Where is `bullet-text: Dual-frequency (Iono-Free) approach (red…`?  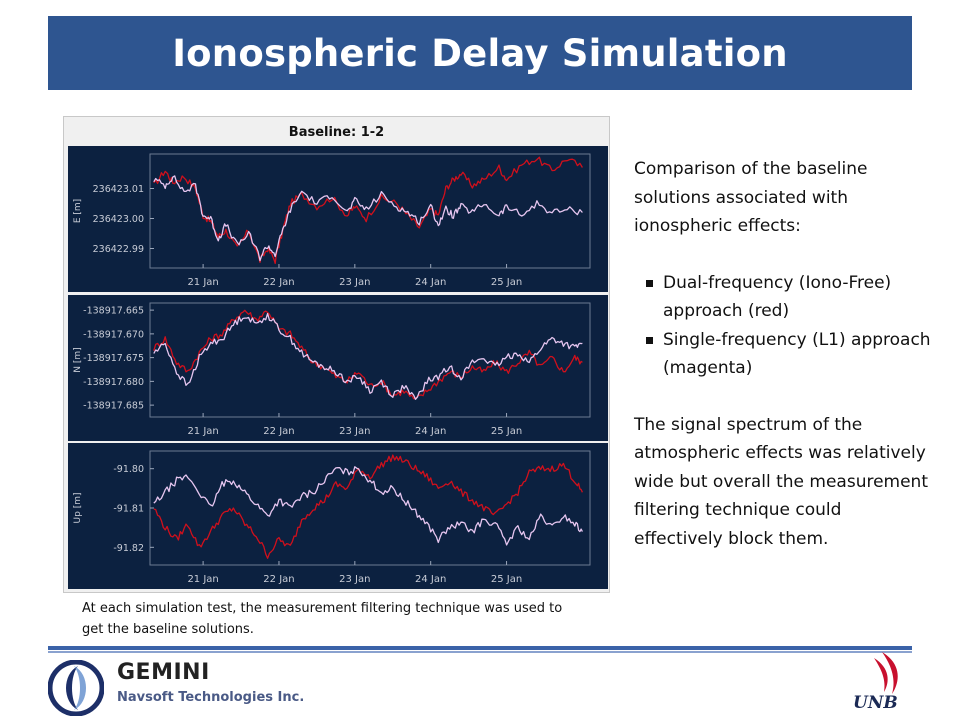 bullet-text: Dual-frequency (Iono-Free) approach (red… is located at coordinates (777, 297).